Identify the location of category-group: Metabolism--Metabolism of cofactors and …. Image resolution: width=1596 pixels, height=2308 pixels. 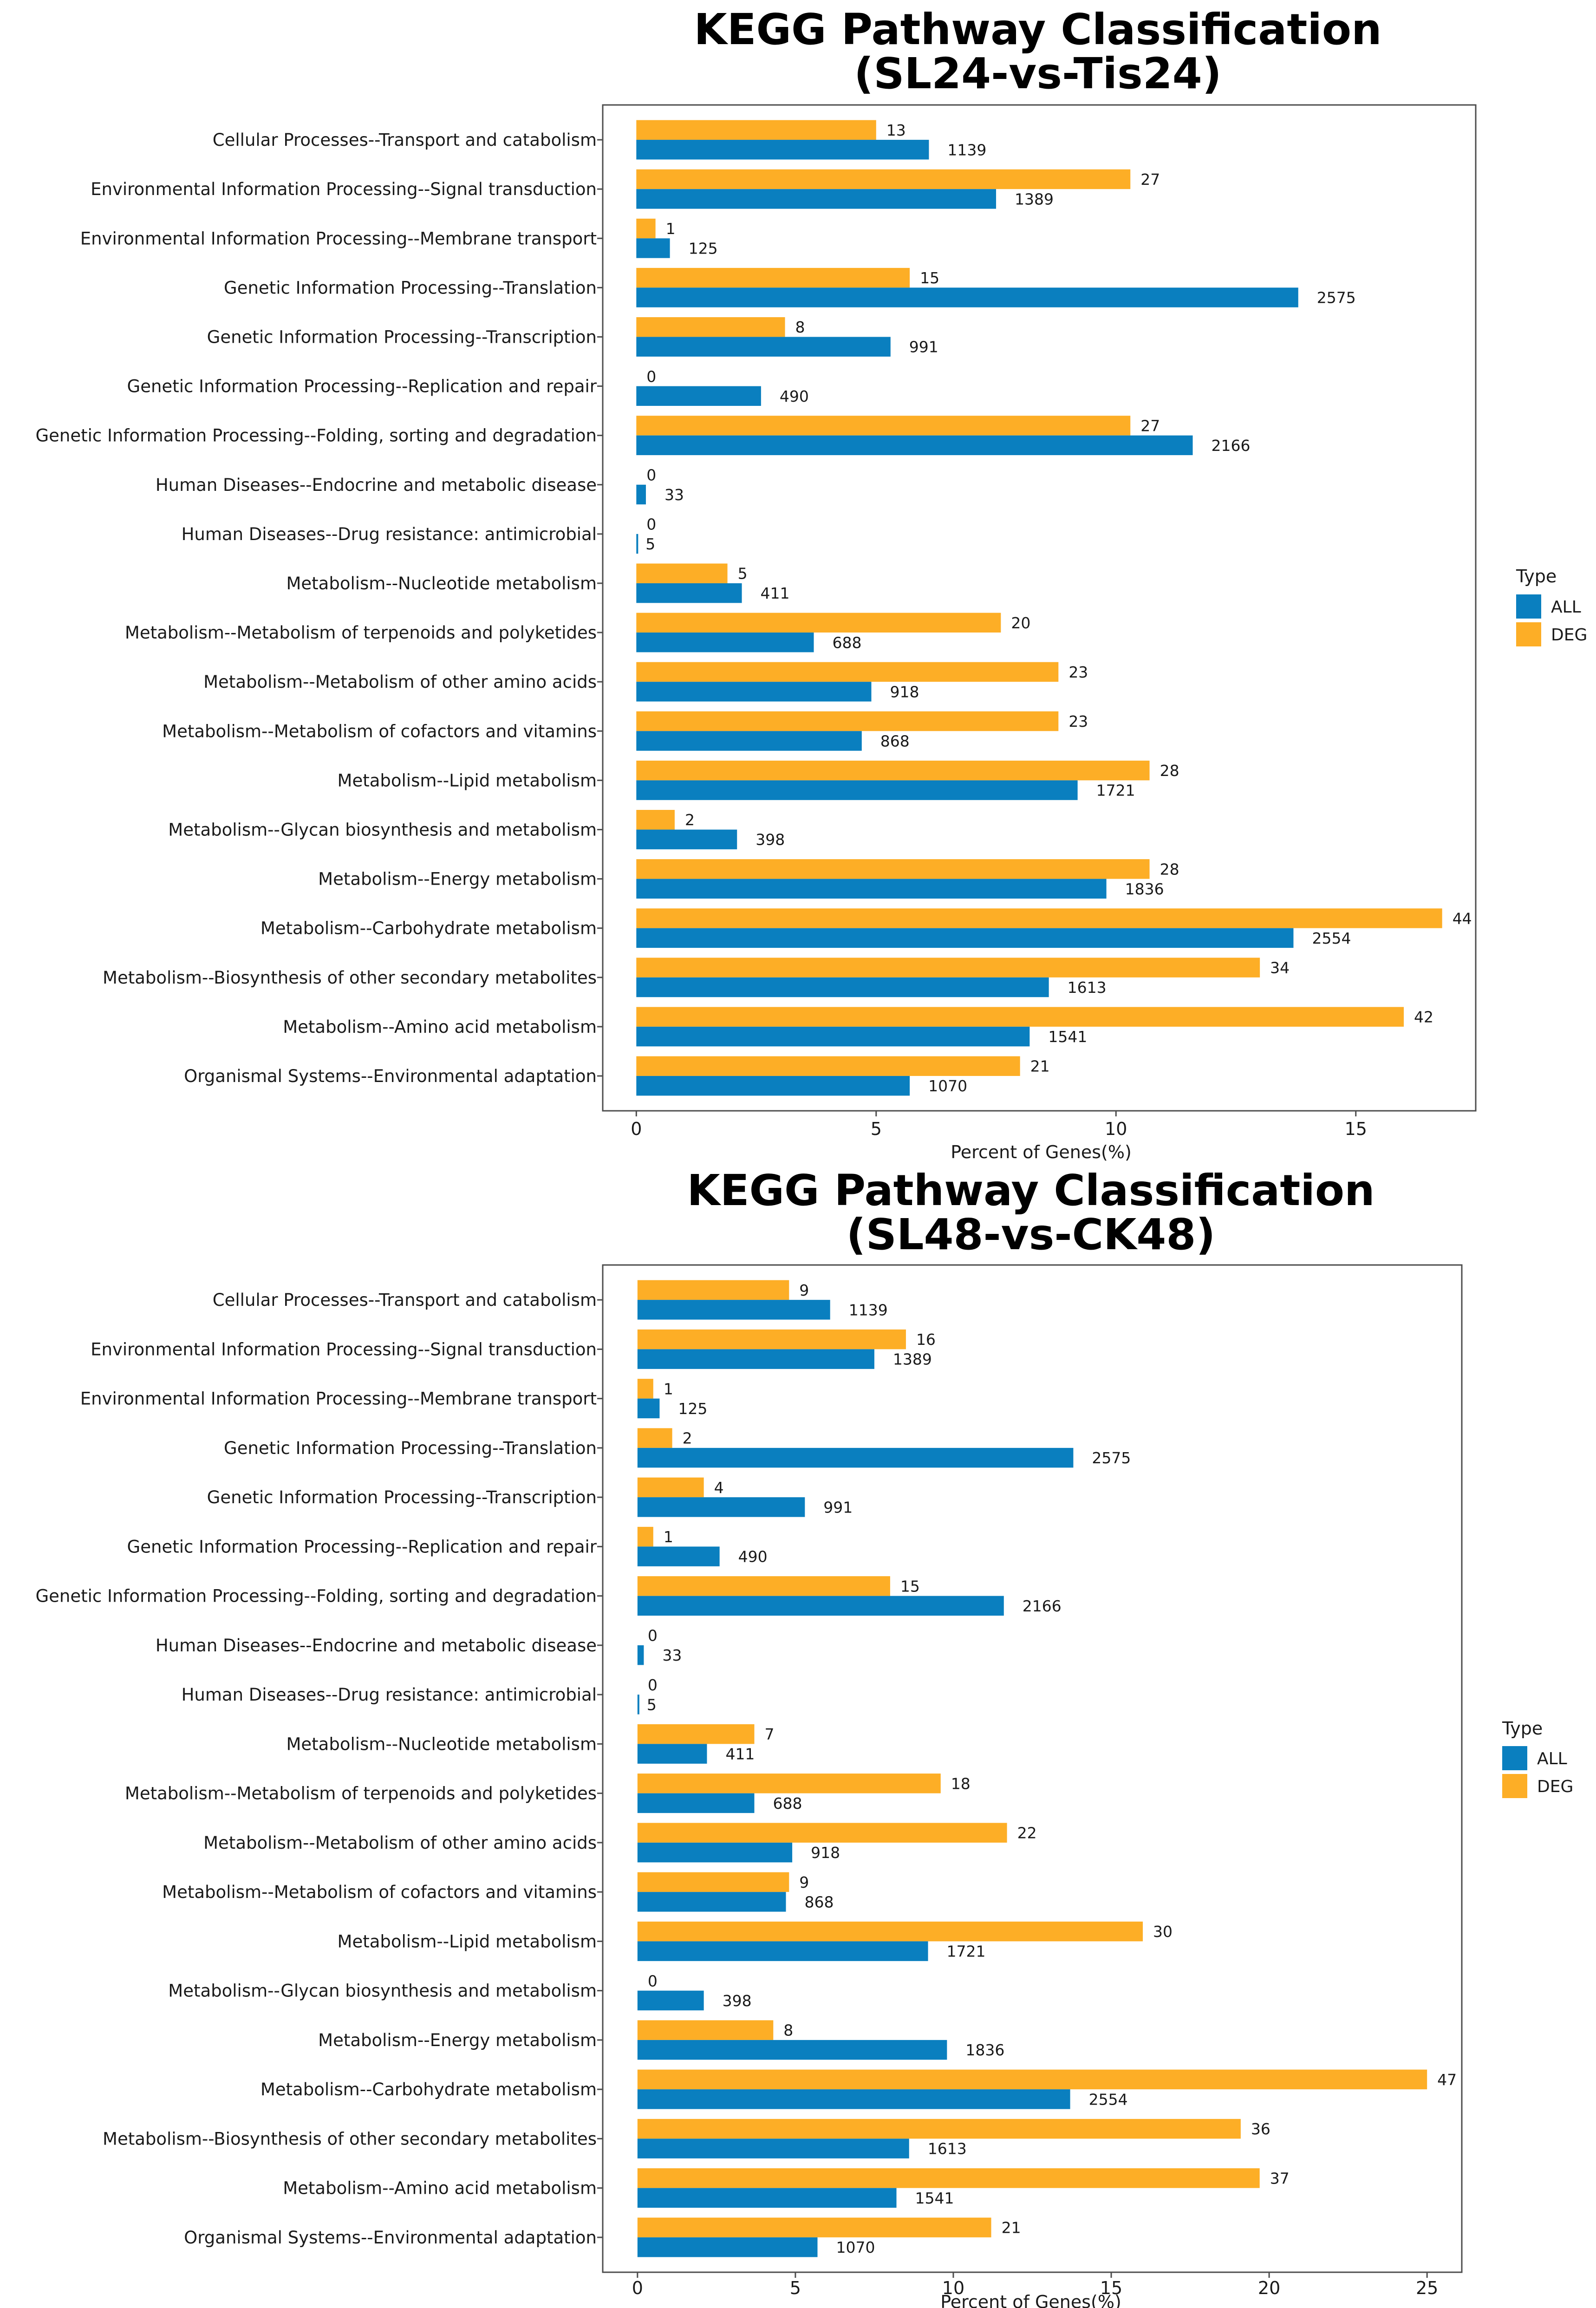
(498, 1892).